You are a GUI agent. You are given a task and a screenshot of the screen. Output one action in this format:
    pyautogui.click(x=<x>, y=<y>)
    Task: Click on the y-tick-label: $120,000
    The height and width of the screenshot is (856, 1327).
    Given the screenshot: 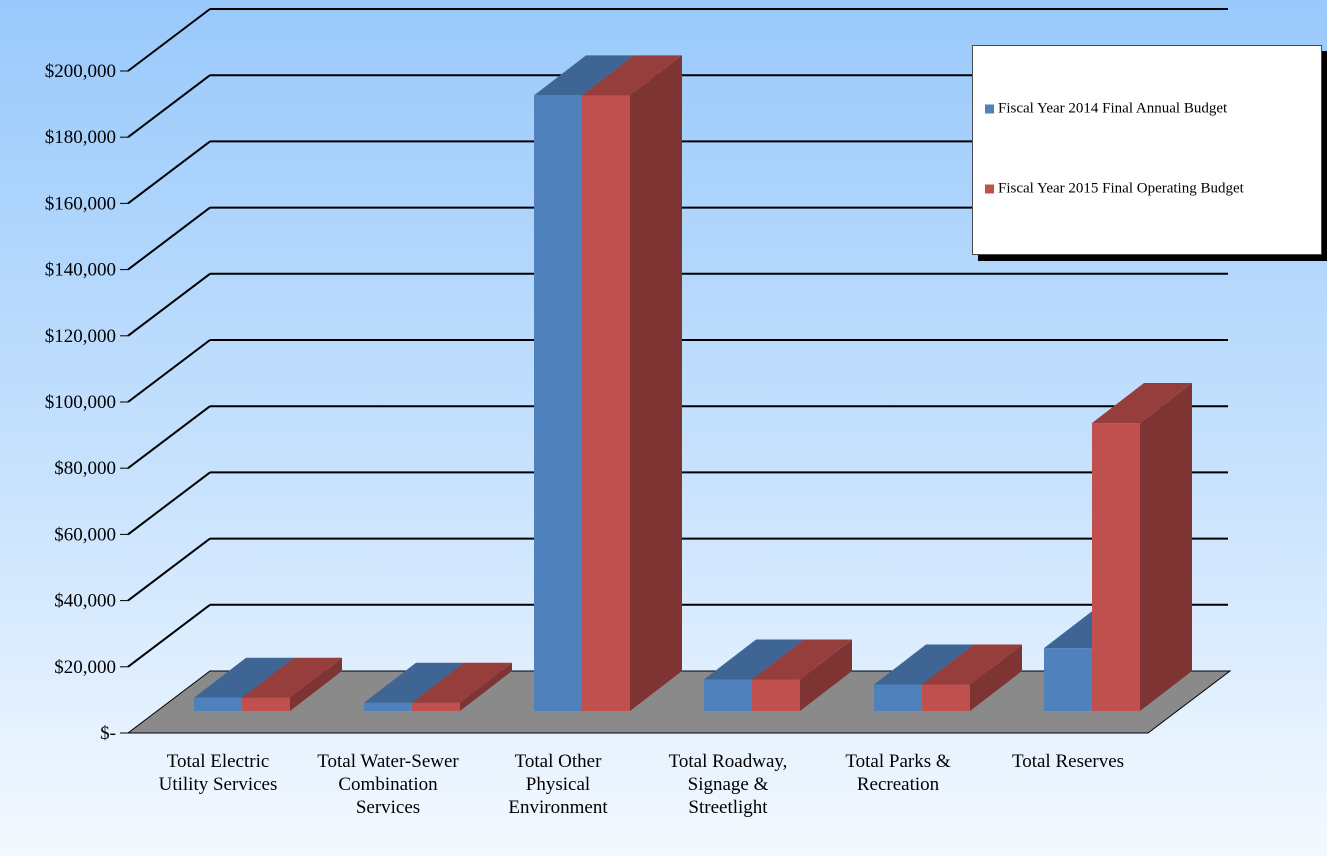 What is the action you would take?
    pyautogui.click(x=80, y=336)
    